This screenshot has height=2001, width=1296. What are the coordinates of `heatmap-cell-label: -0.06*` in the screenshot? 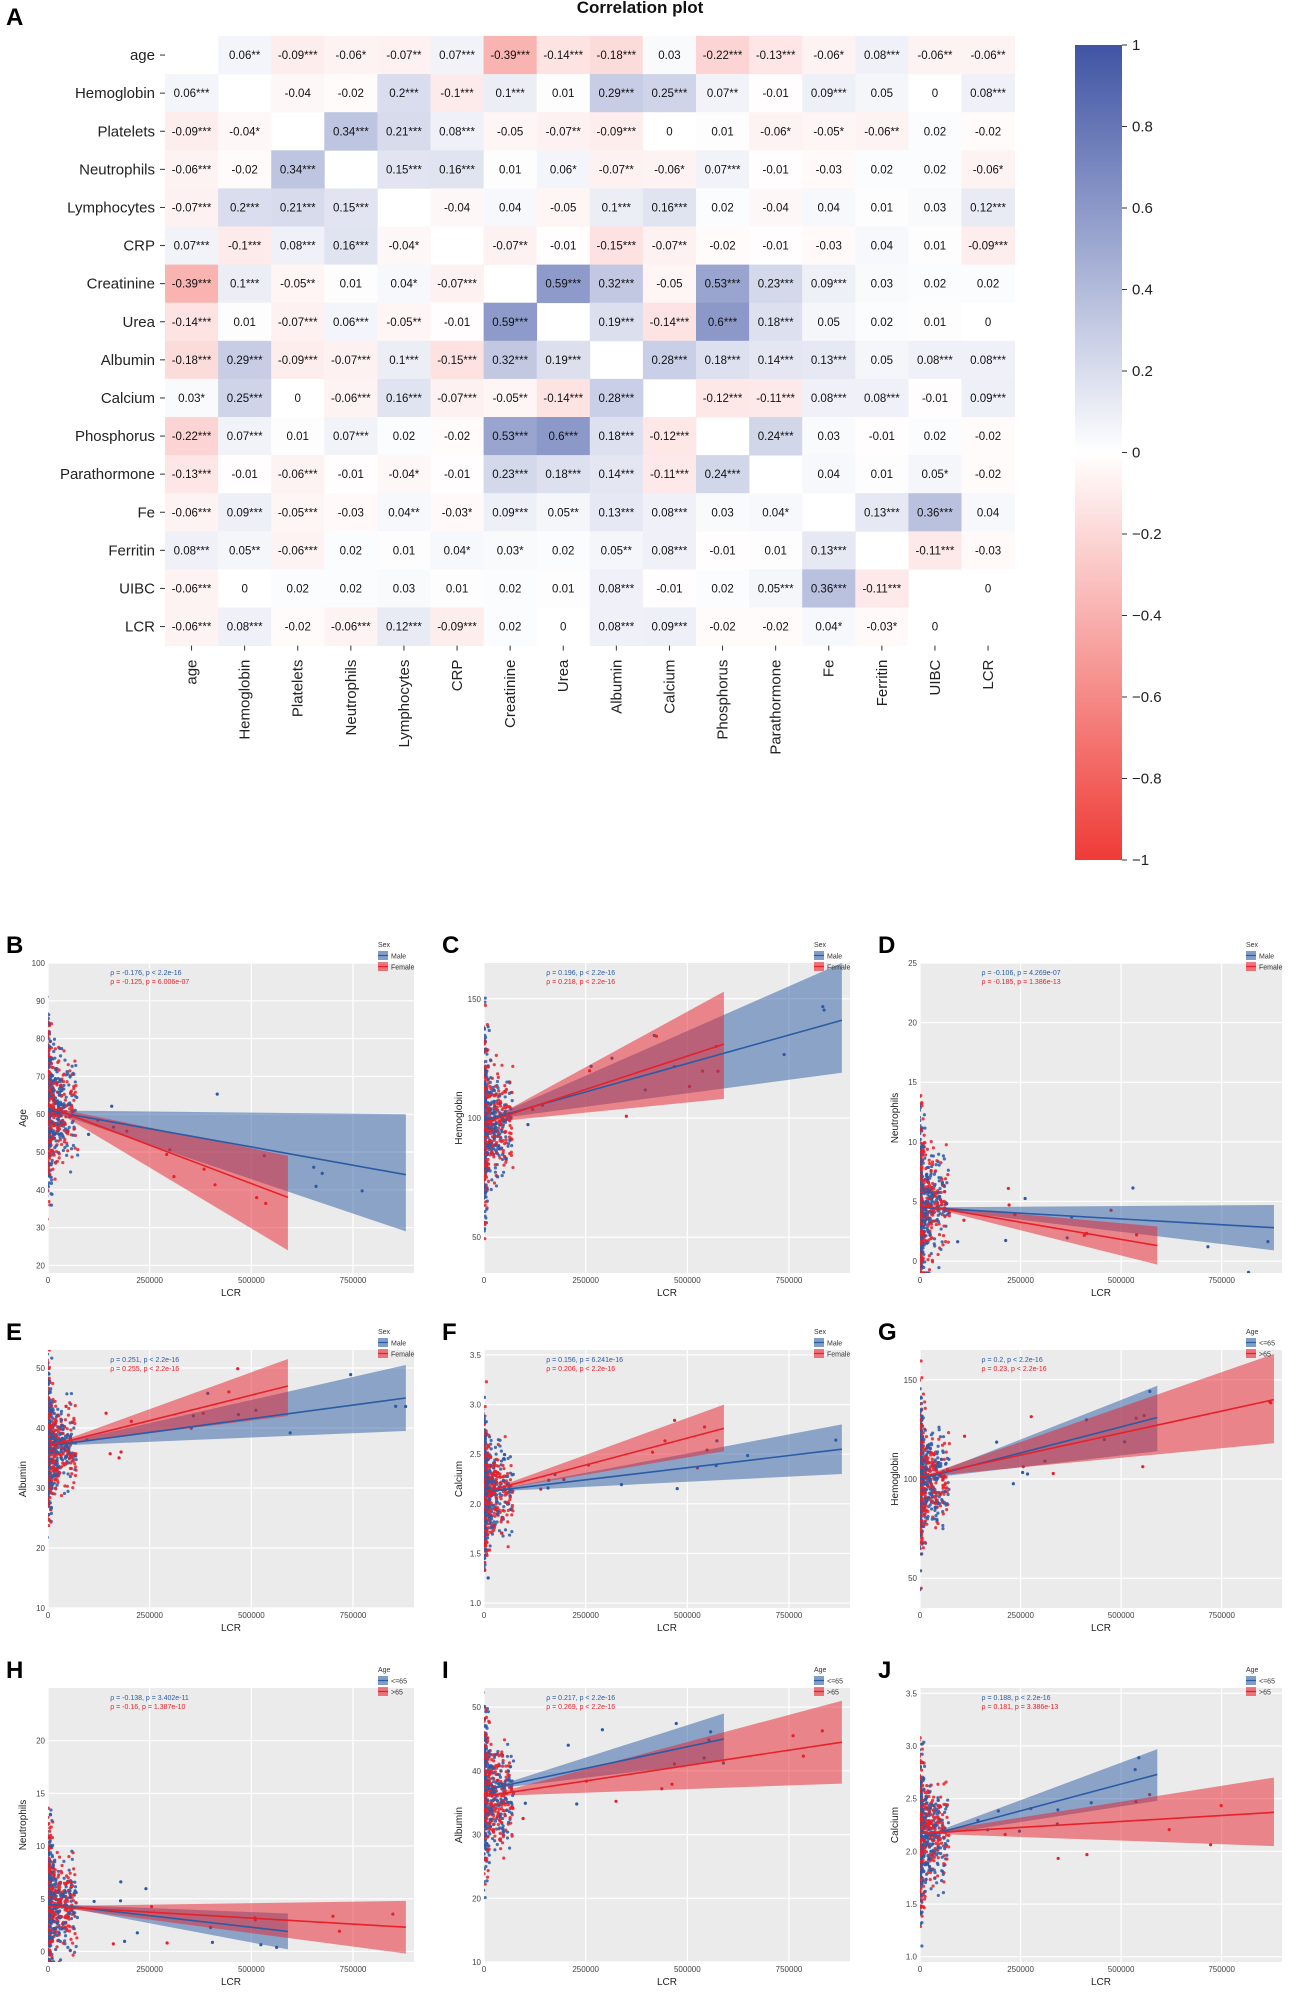 It's located at (775, 132).